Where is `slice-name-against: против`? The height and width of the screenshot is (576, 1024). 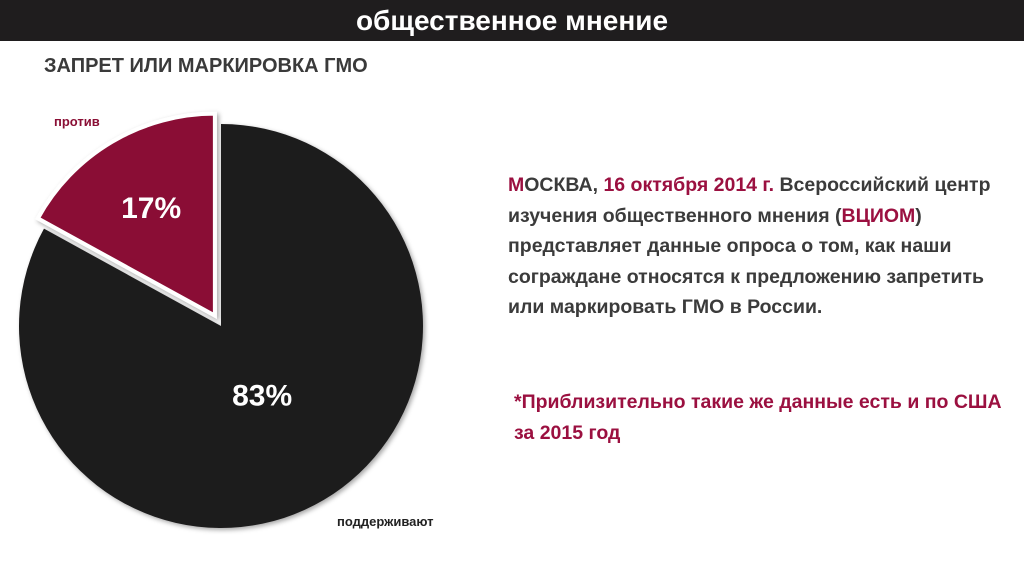
slice-name-against: против is located at coordinates (77, 121).